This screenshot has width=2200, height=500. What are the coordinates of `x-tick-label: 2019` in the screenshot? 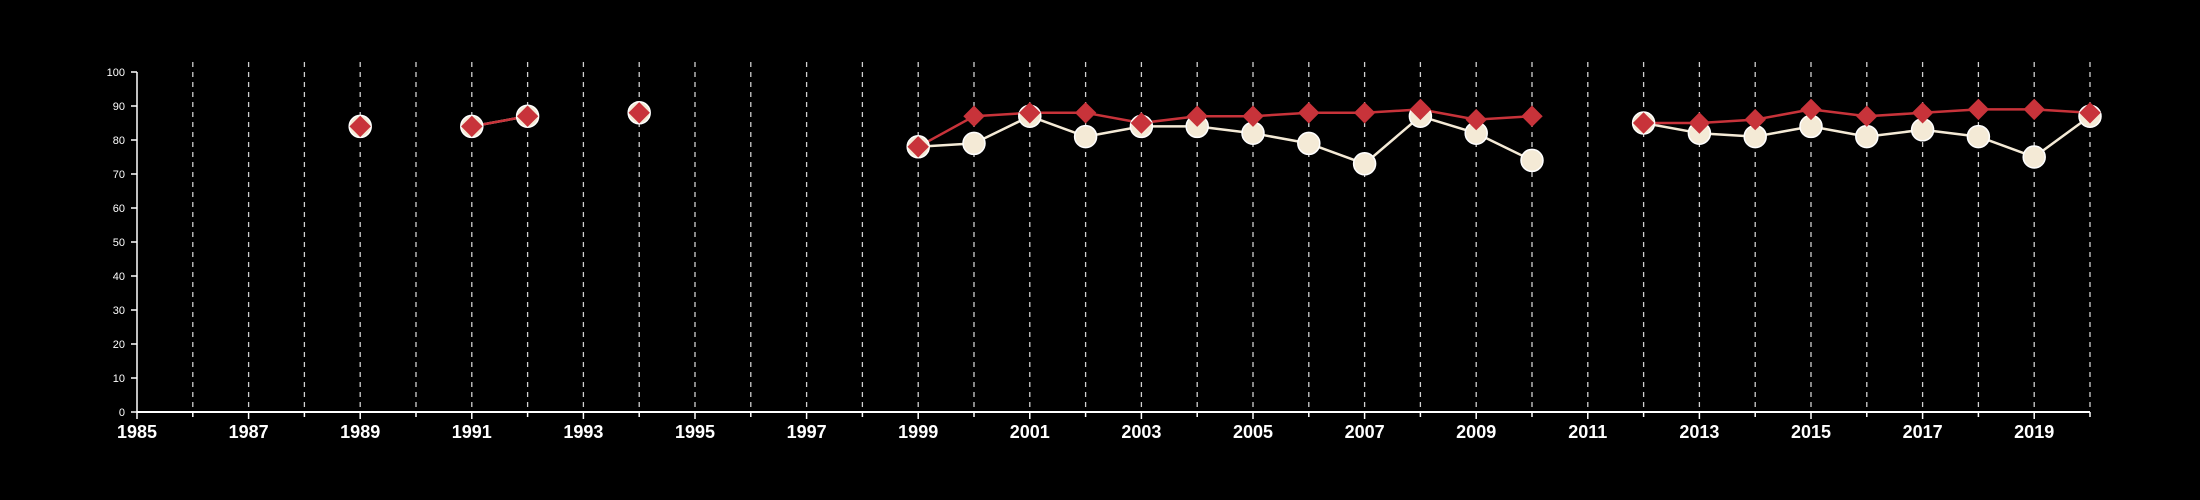 It's located at (2034, 432).